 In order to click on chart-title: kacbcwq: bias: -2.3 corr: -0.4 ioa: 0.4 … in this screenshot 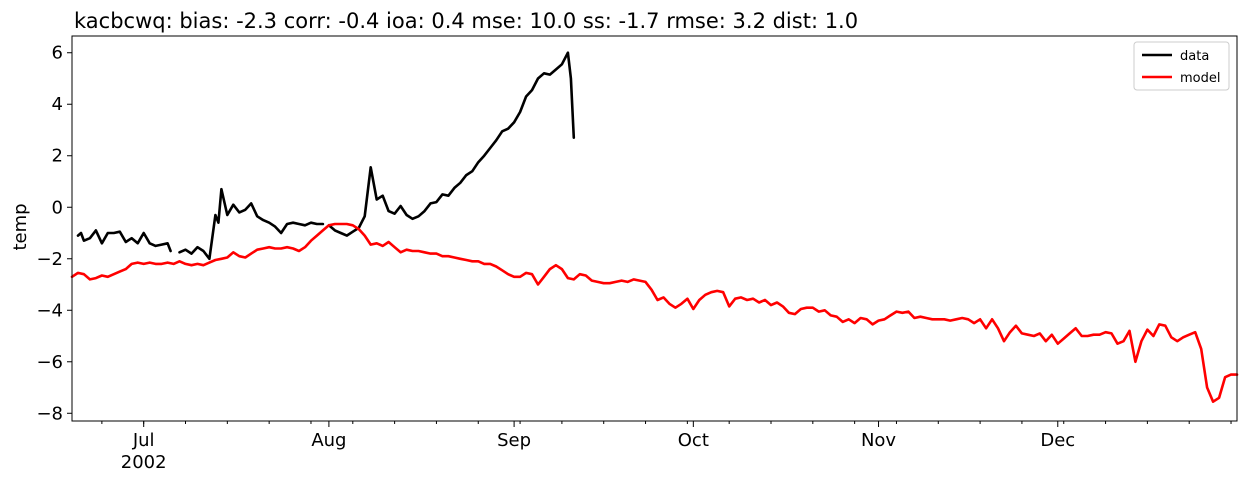, I will do `click(466, 21)`.